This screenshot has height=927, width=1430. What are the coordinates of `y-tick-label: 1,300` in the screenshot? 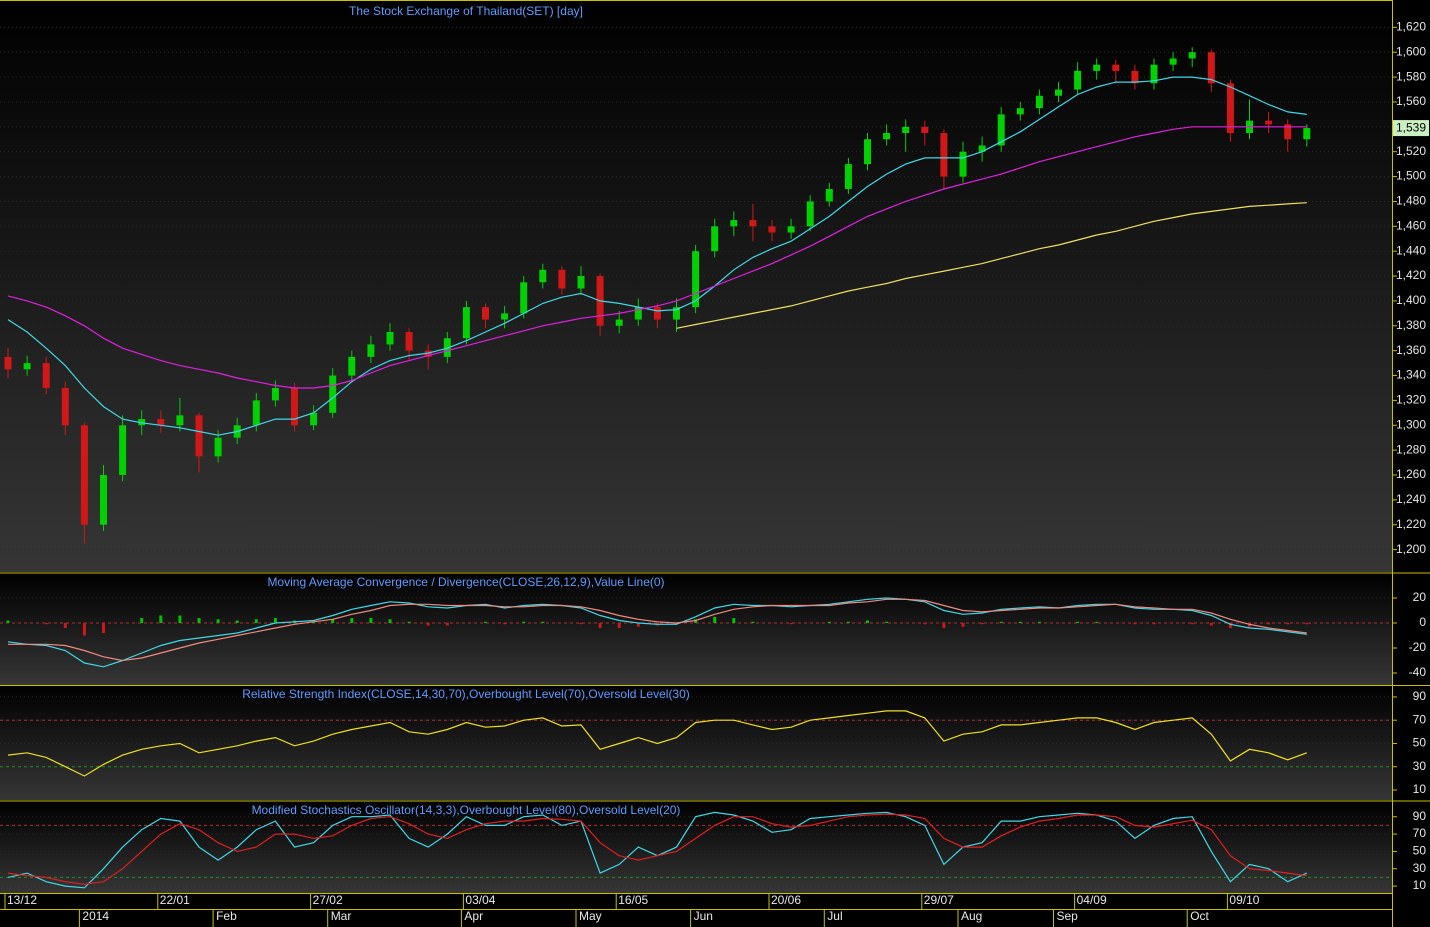 It's located at (1411, 424).